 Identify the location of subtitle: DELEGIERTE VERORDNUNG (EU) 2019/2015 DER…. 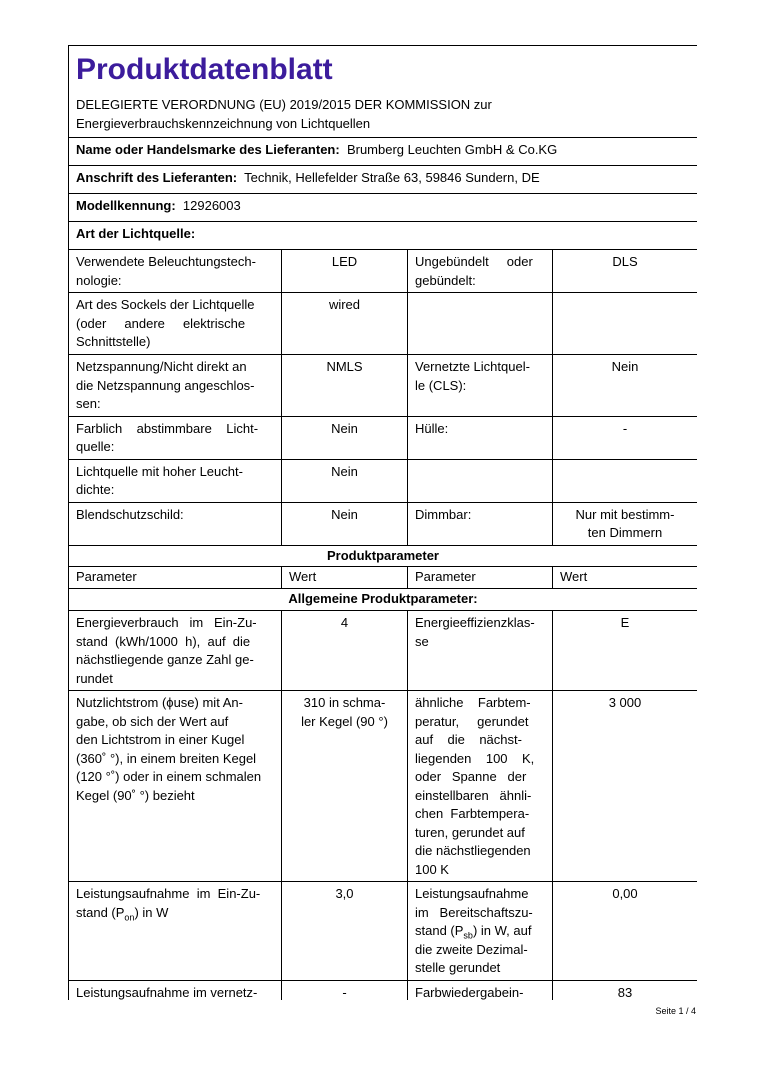
(284, 114).